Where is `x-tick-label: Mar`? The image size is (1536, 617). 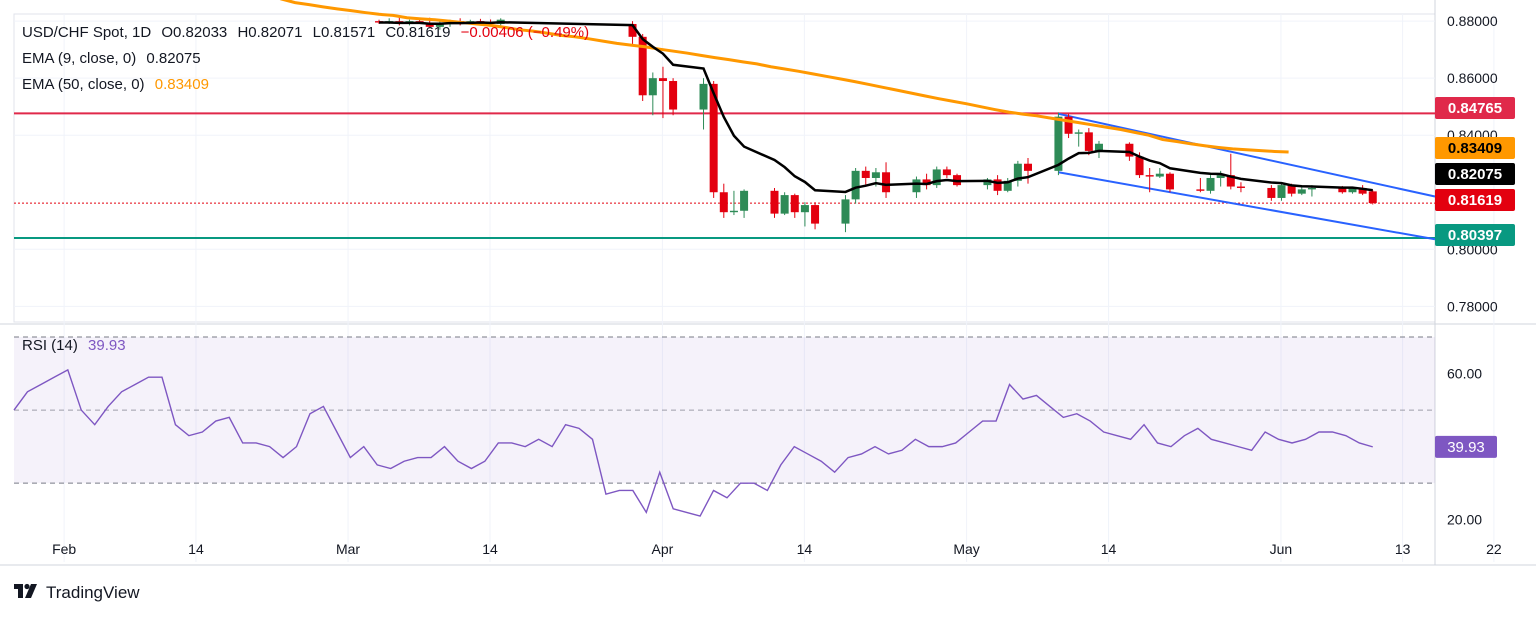 x-tick-label: Mar is located at coordinates (348, 549).